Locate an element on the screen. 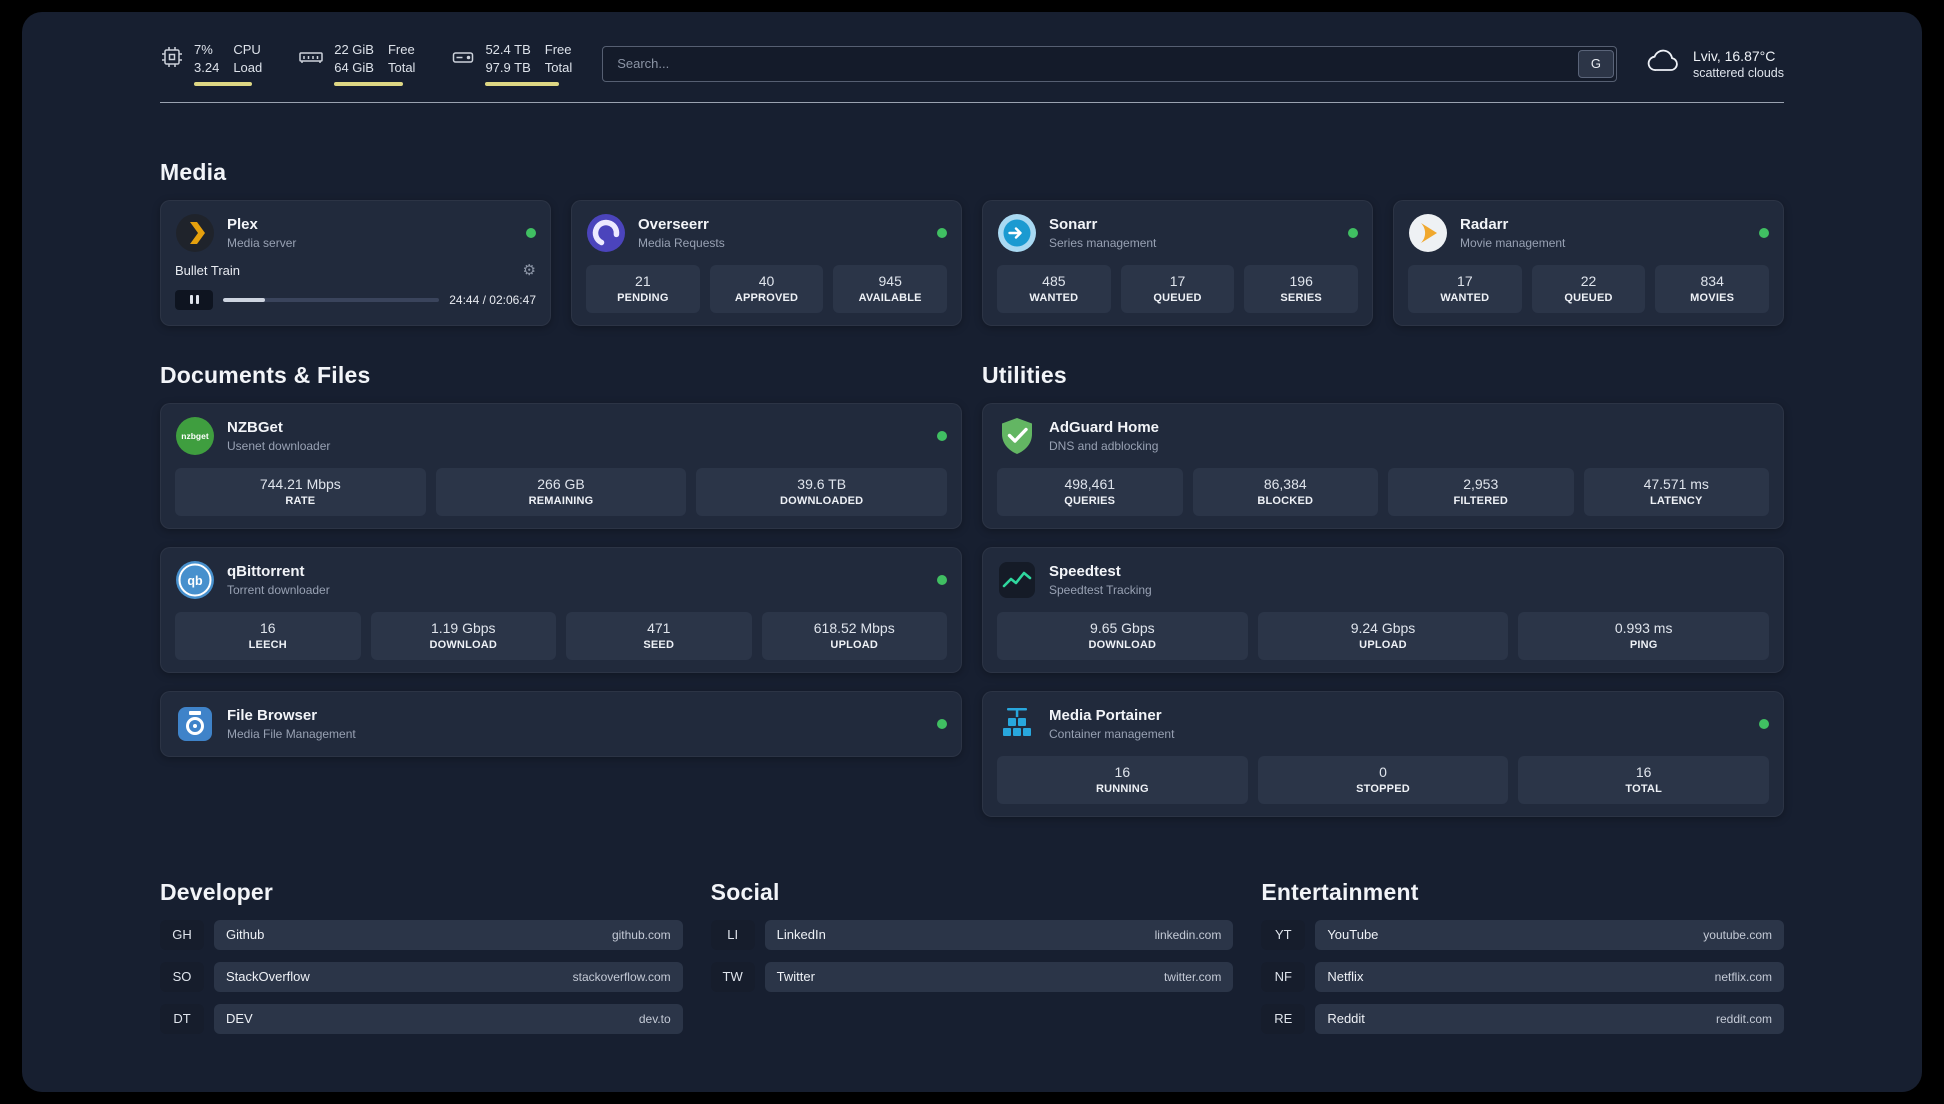  svg-text: nzbget is located at coordinates (195, 436).